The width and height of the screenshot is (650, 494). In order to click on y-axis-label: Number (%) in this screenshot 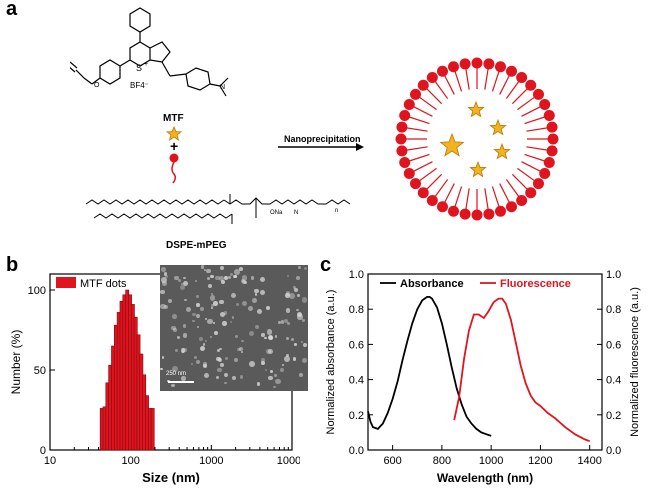, I will do `click(16, 362)`.